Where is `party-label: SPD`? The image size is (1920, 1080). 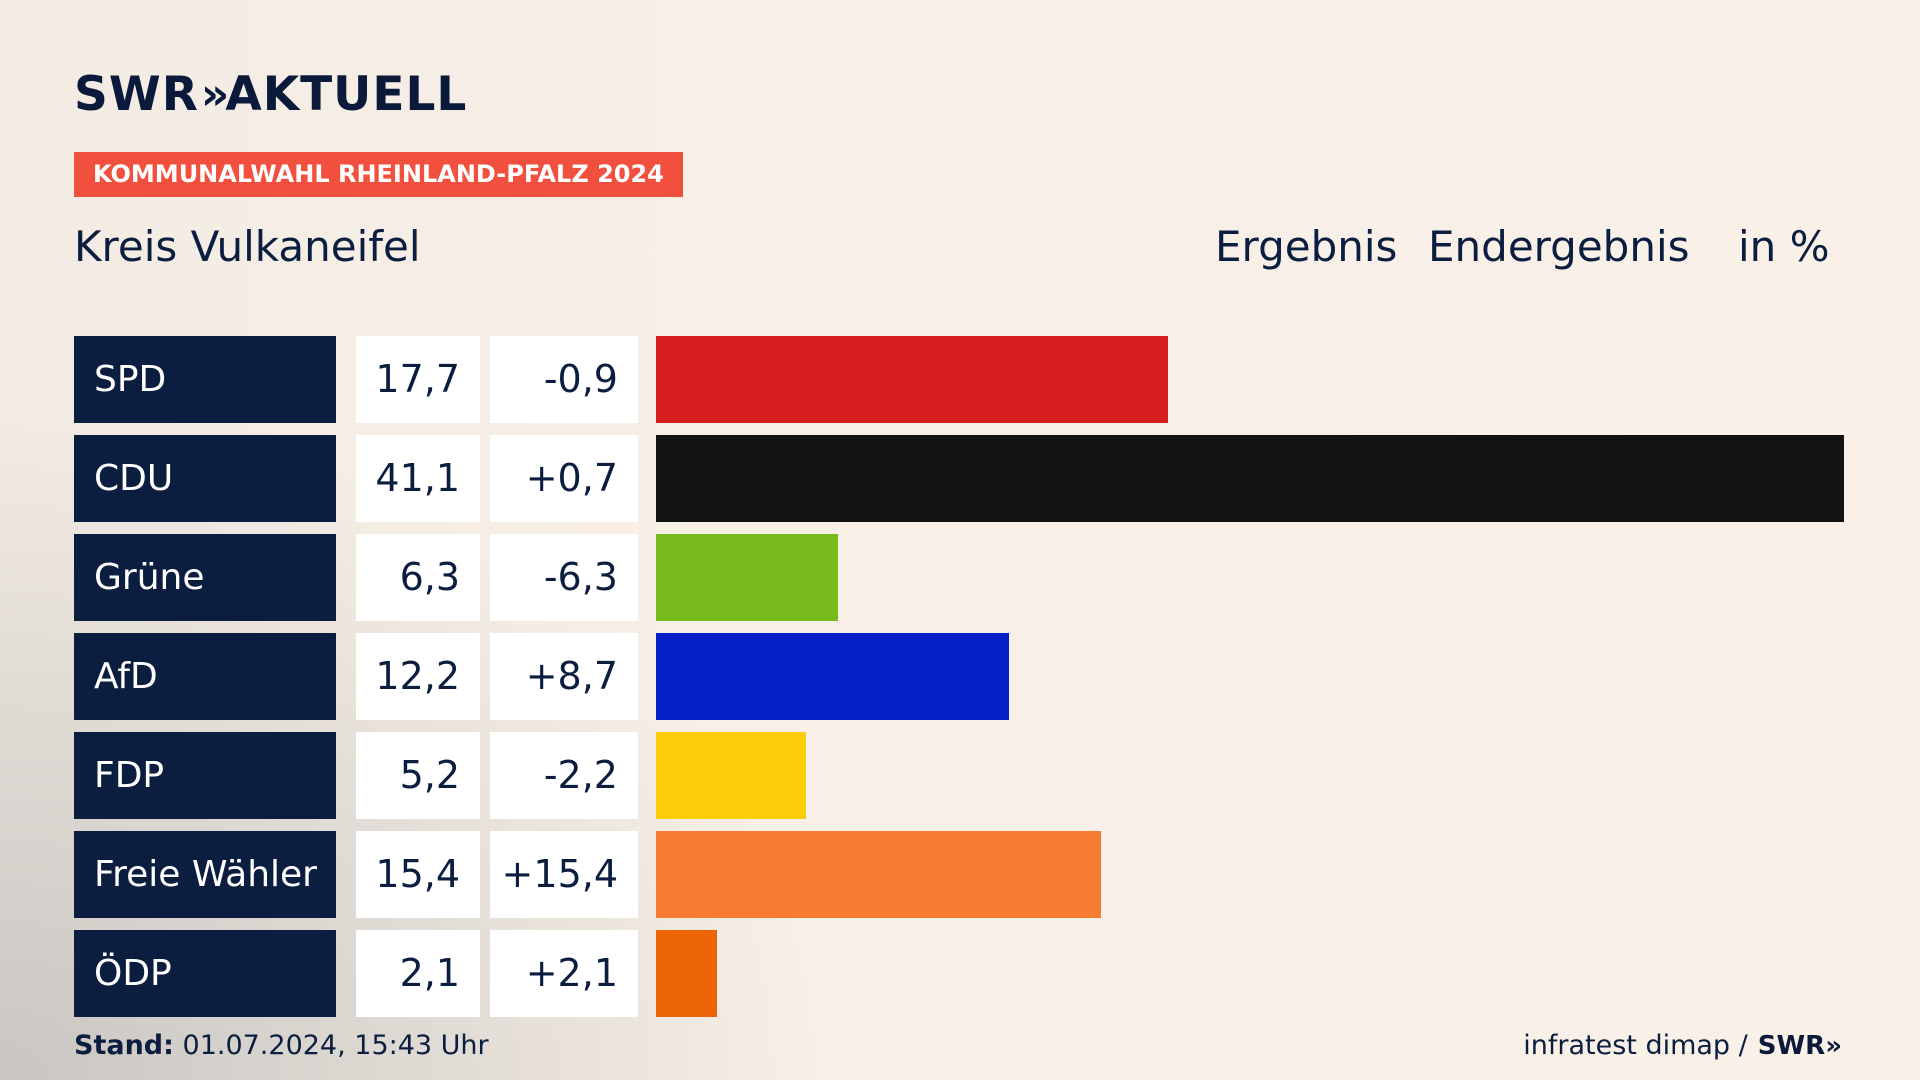 party-label: SPD is located at coordinates (205, 379).